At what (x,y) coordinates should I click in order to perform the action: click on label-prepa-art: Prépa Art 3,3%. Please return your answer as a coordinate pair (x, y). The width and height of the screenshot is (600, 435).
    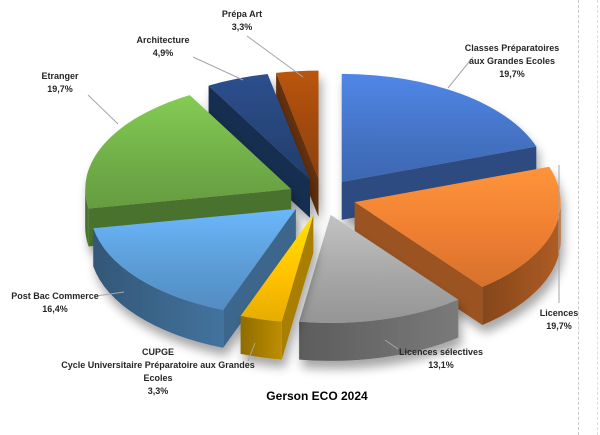
    Looking at the image, I should click on (242, 21).